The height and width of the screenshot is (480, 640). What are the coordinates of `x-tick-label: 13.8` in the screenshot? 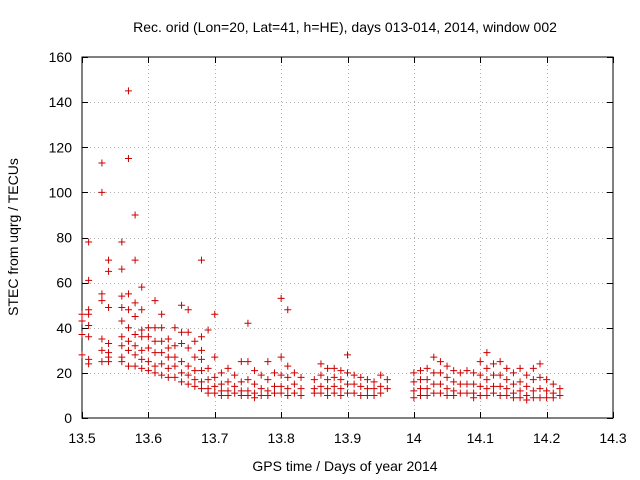 It's located at (281, 438).